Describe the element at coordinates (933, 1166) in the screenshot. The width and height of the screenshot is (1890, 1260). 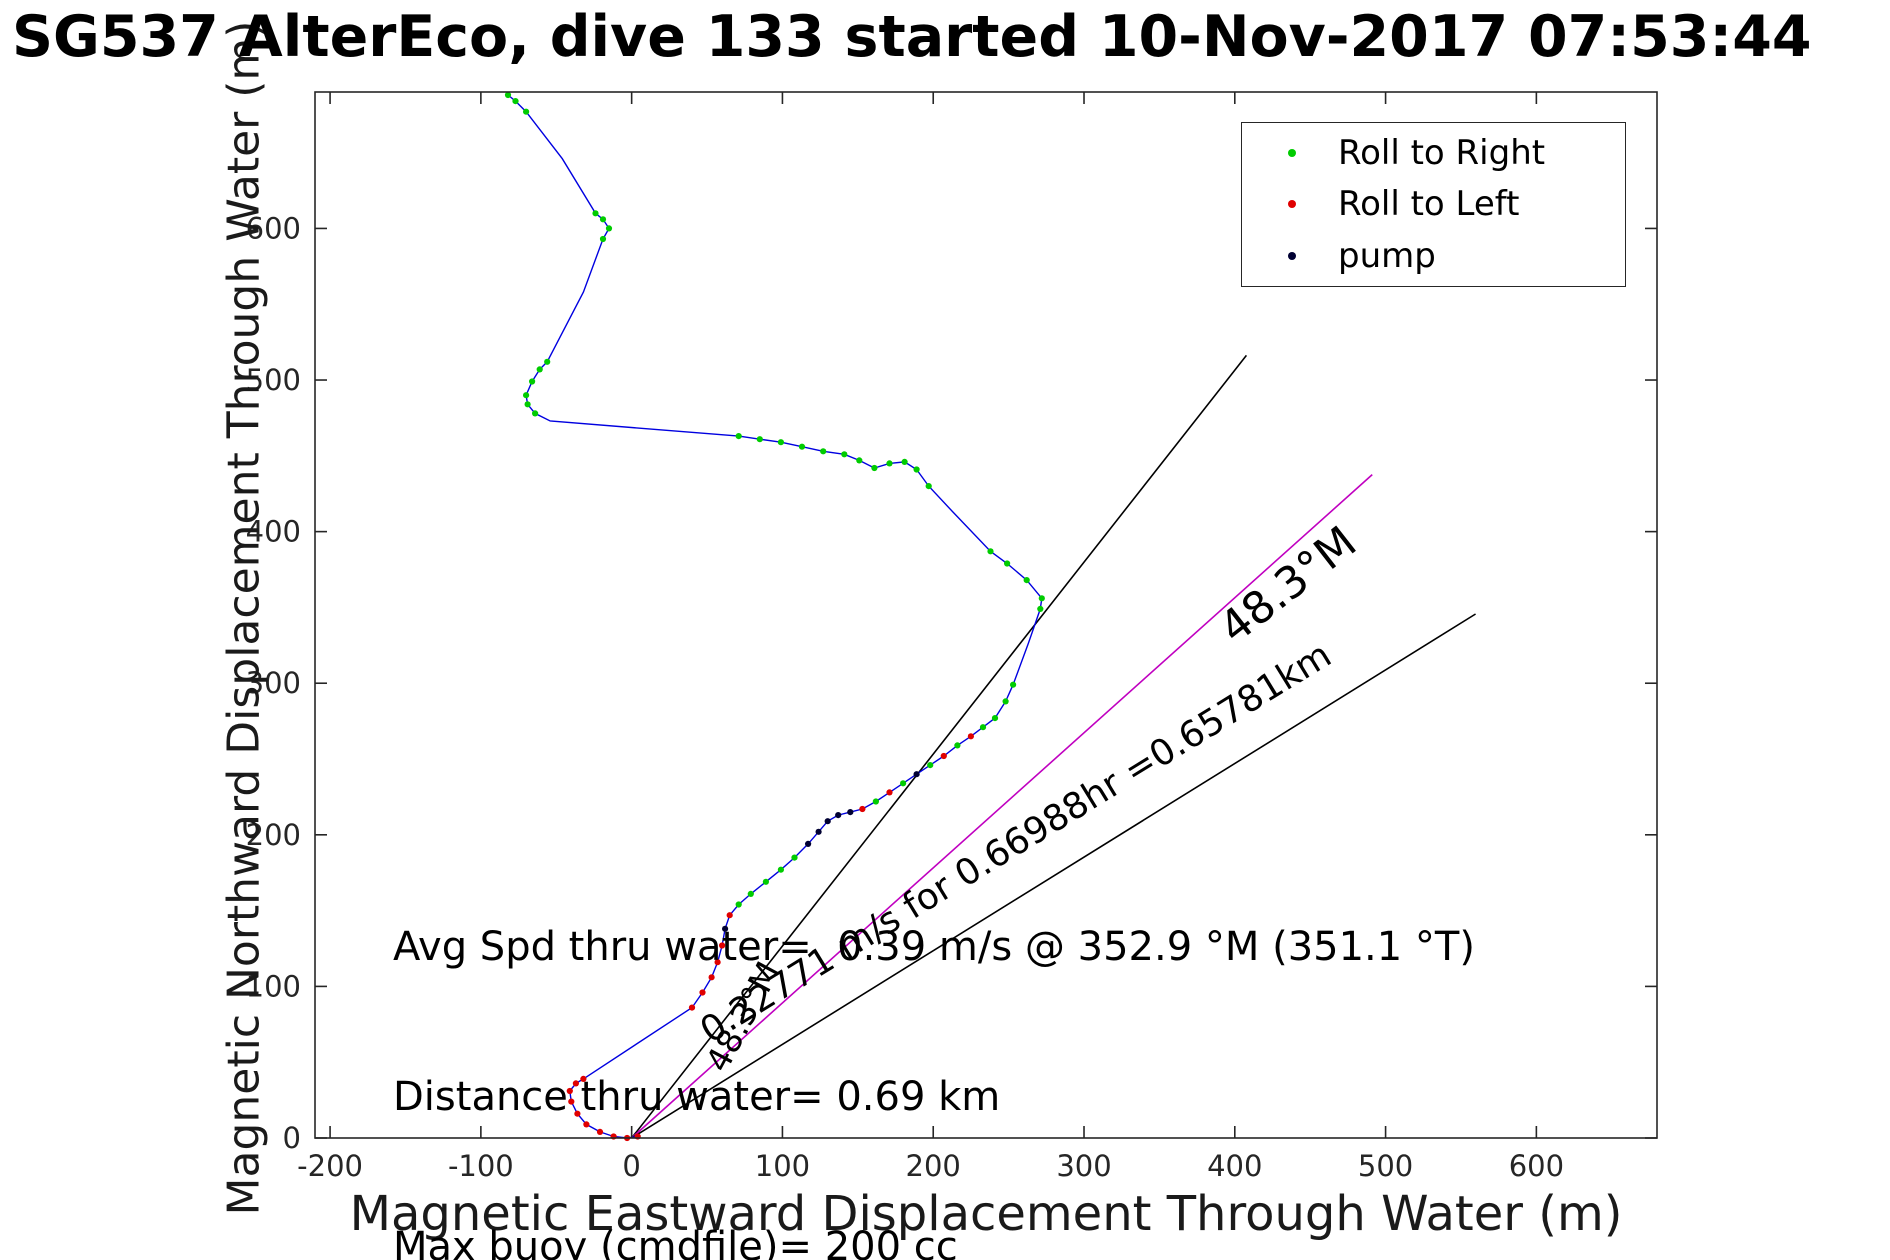
I see `x-tick-label: 200` at that location.